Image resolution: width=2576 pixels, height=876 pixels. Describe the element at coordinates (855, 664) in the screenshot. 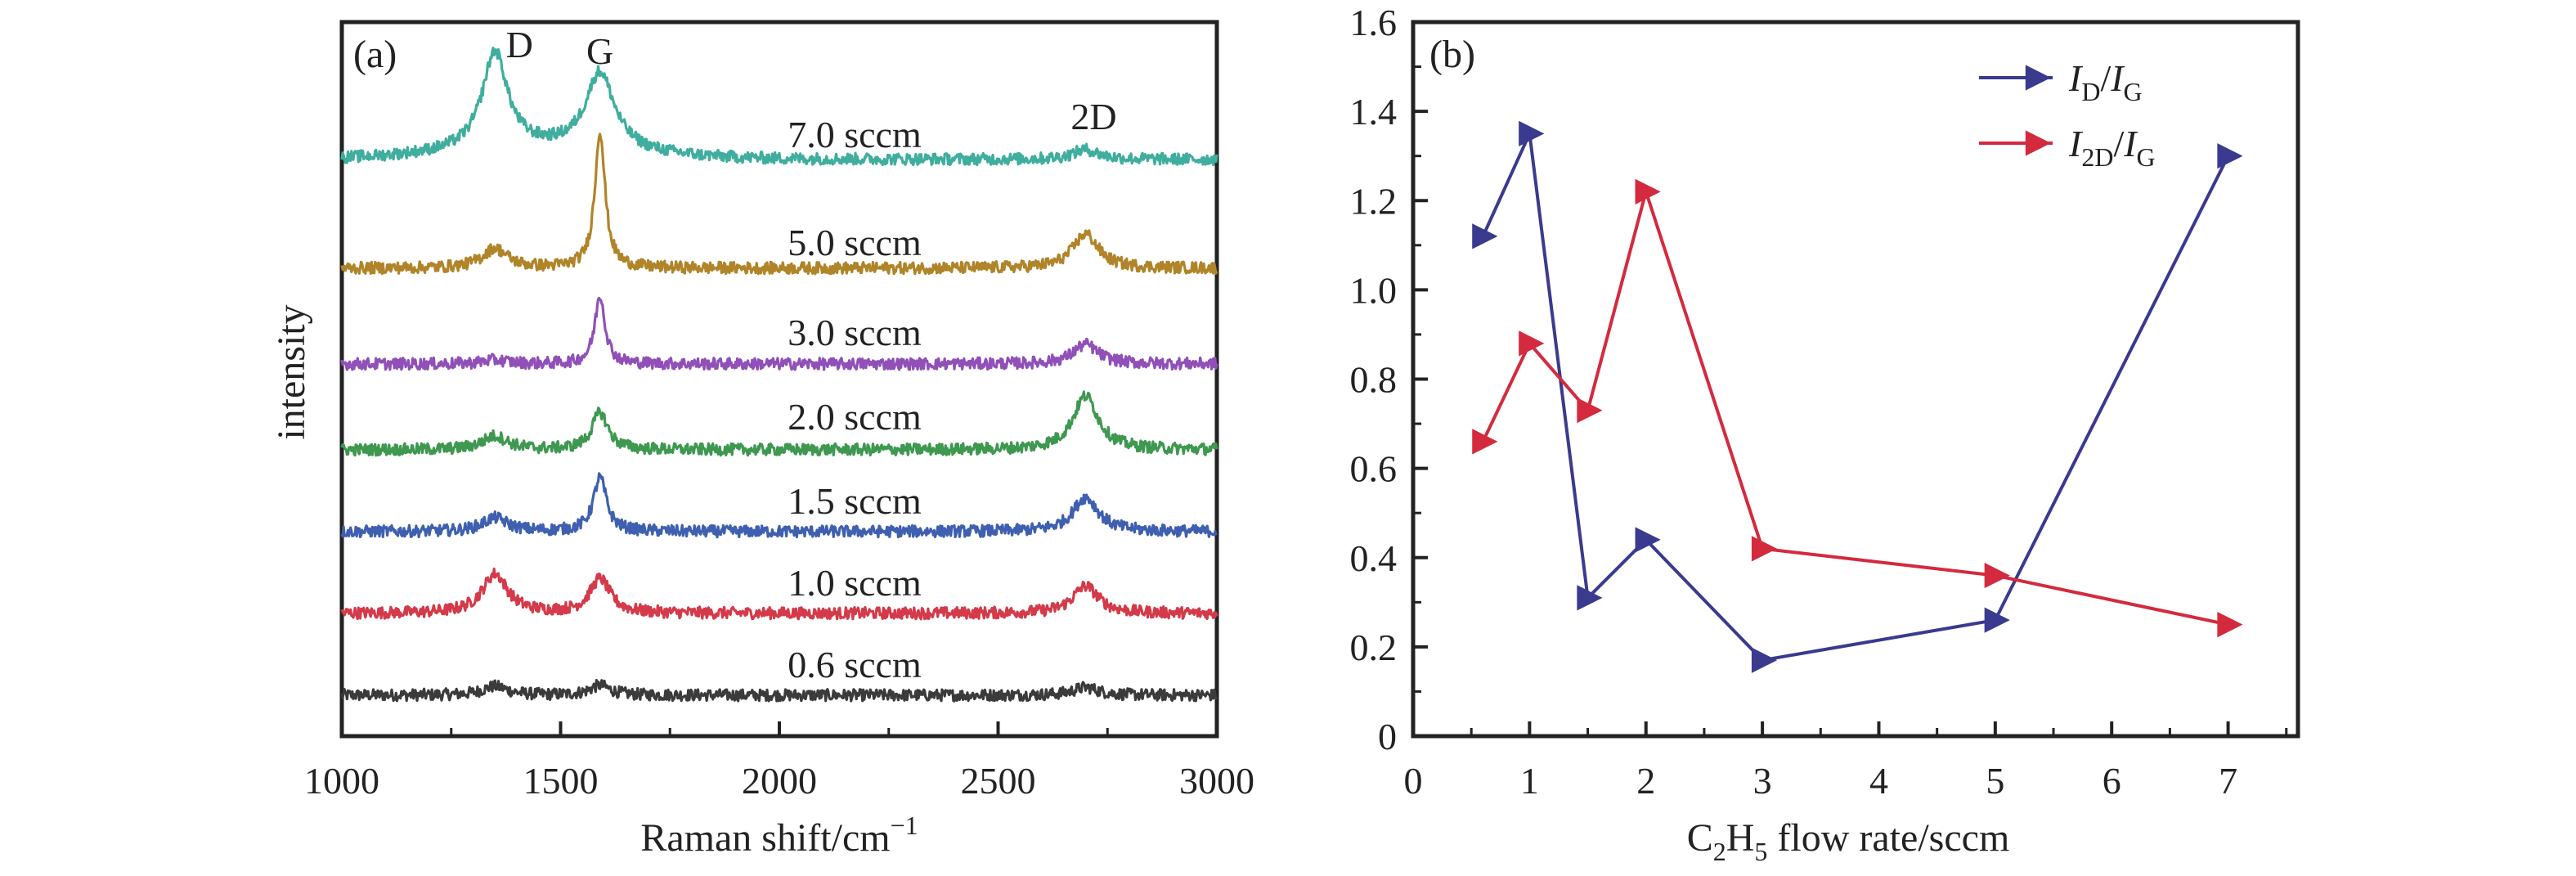

I see `series-label-0-6-sccm: 0.6 sccm` at that location.